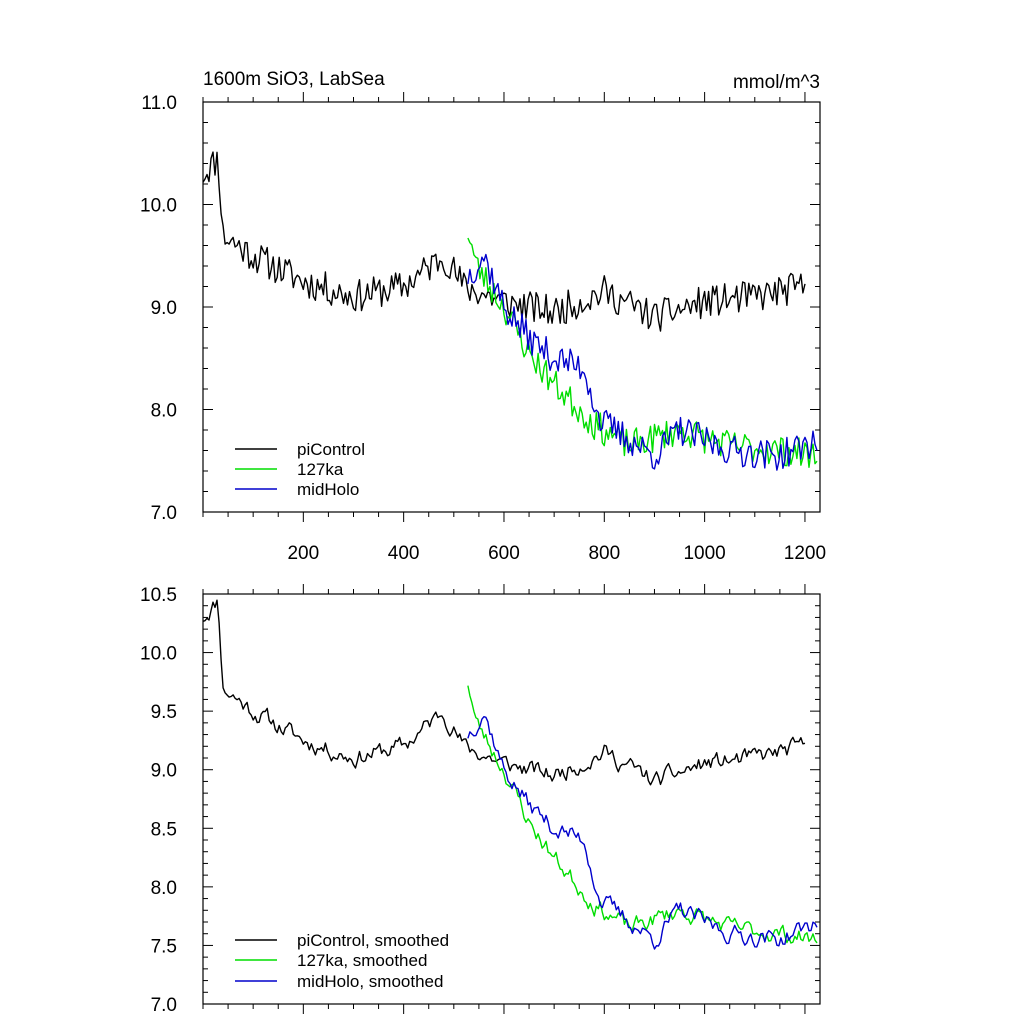 This screenshot has width=1024, height=1029. I want to click on x-tick-label: 1000, so click(704, 553).